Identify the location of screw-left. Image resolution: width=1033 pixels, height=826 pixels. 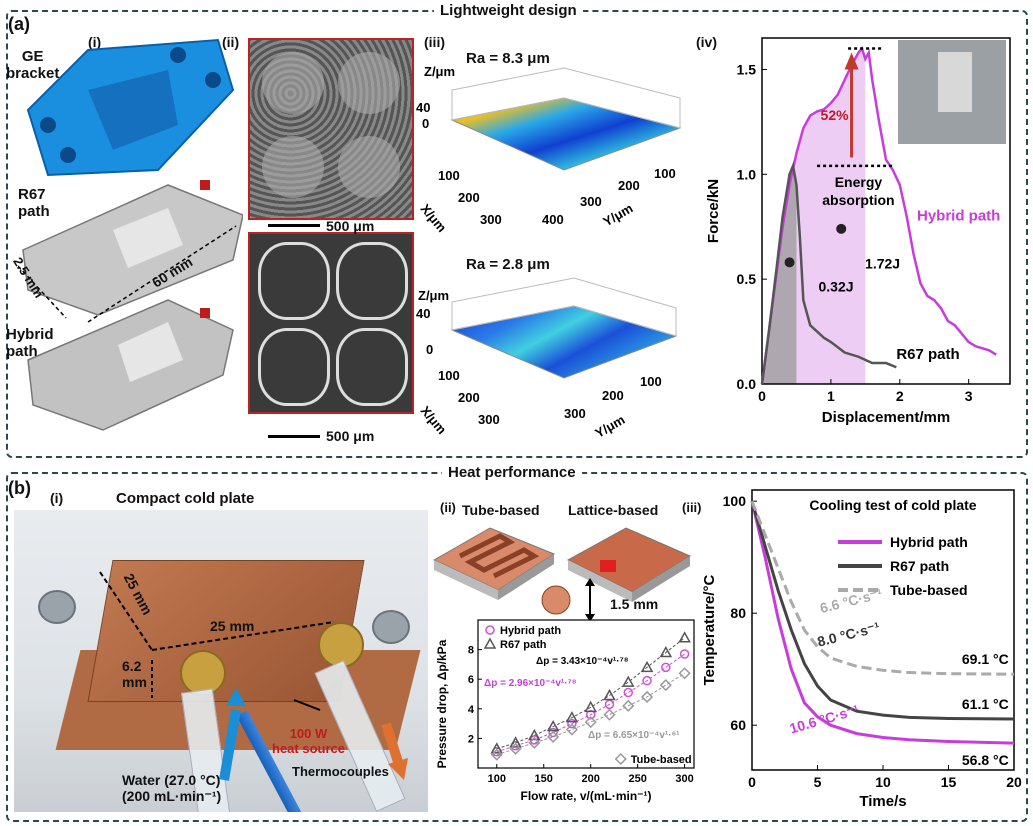
(57, 607).